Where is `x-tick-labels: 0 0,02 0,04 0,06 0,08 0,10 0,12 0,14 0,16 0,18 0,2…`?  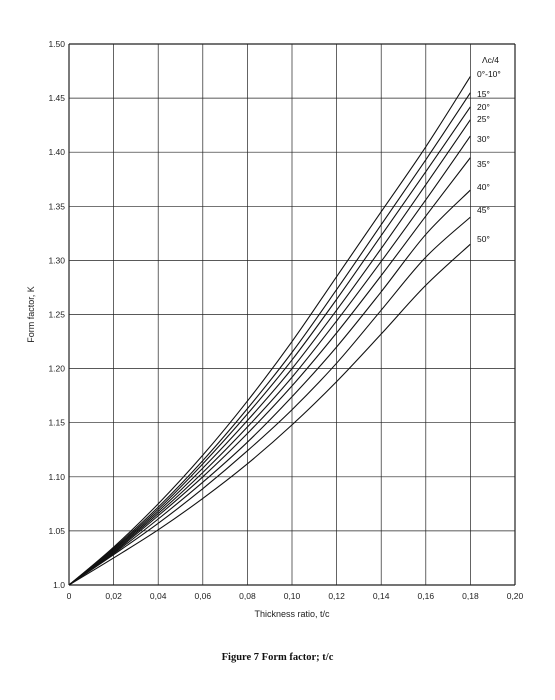 x-tick-labels: 0 0,02 0,04 0,06 0,08 0,10 0,12 0,14 0,16 0,18 0,2… is located at coordinates (295, 596).